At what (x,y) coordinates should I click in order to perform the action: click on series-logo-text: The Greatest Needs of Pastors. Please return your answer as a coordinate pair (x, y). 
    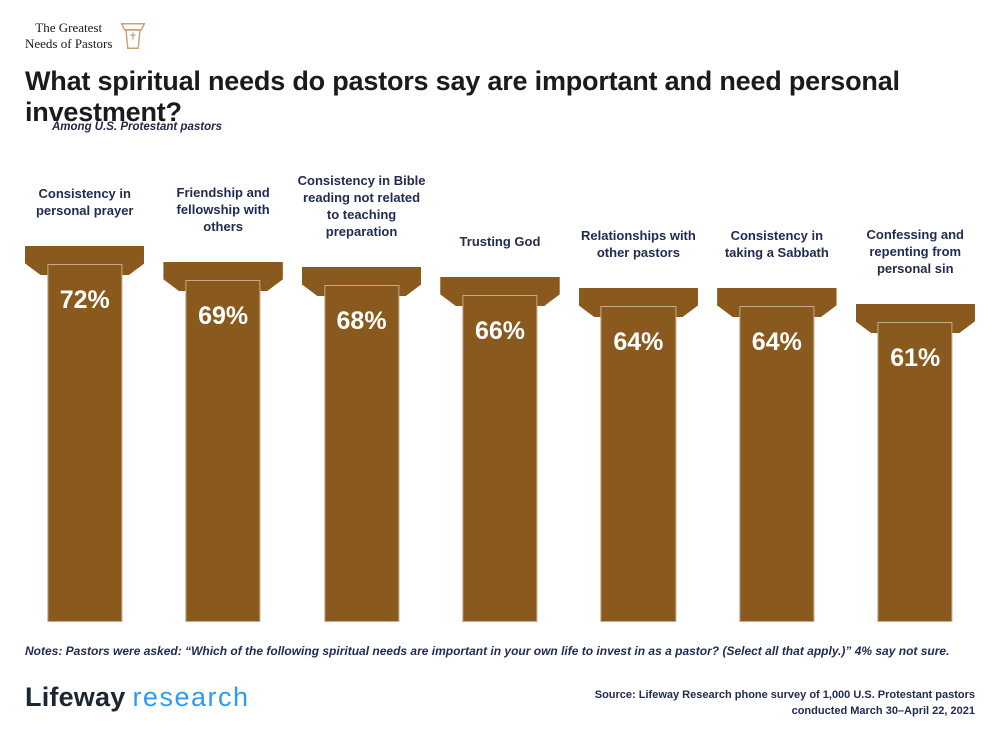
    Looking at the image, I should click on (68, 35).